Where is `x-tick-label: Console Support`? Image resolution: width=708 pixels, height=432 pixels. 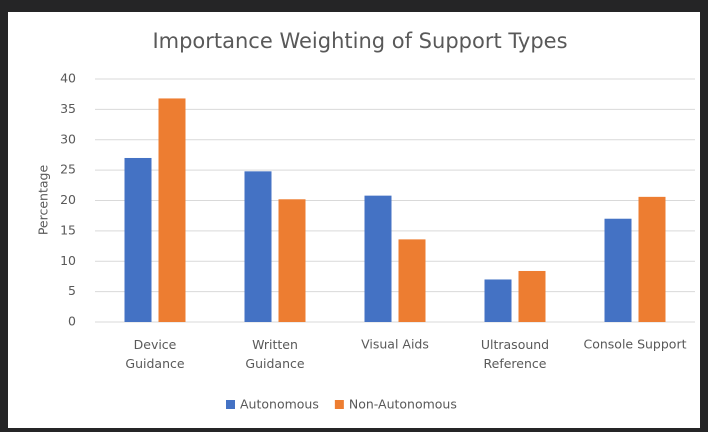
x-tick-label: Console Support is located at coordinates (634, 344).